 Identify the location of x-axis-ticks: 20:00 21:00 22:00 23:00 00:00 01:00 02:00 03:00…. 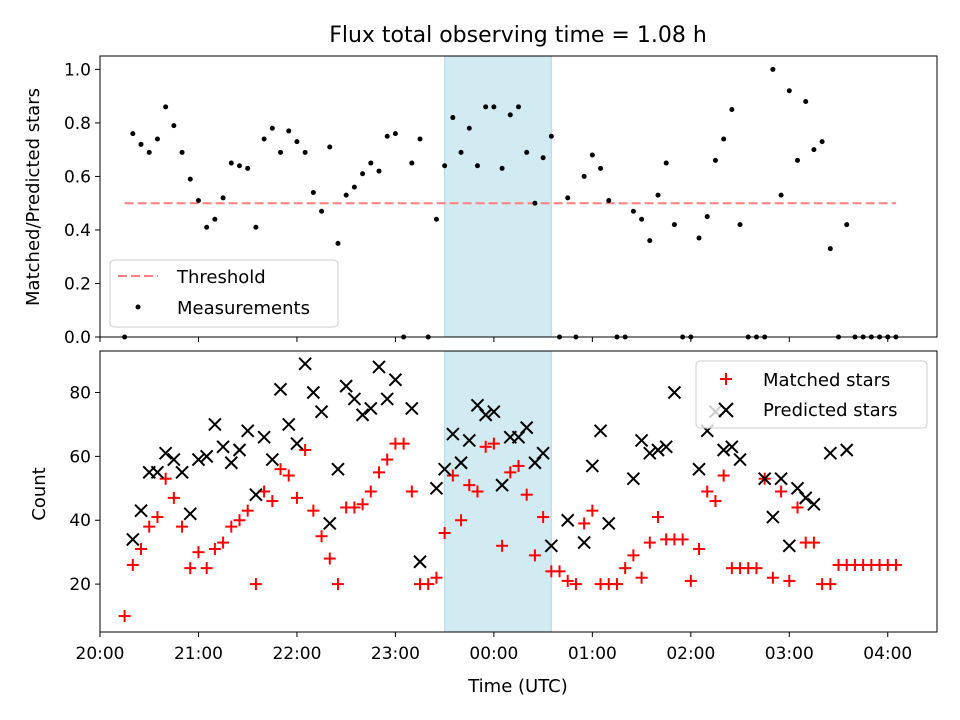
(494, 648).